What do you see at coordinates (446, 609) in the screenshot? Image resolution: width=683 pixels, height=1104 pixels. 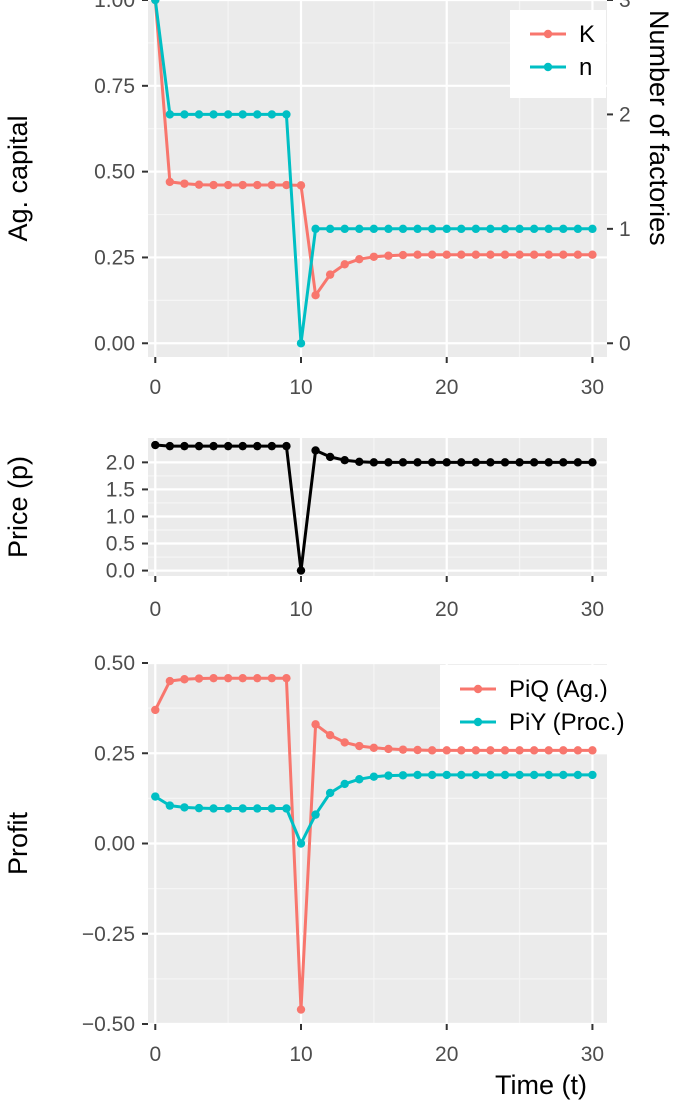 I see `x-tick-label: 20` at bounding box center [446, 609].